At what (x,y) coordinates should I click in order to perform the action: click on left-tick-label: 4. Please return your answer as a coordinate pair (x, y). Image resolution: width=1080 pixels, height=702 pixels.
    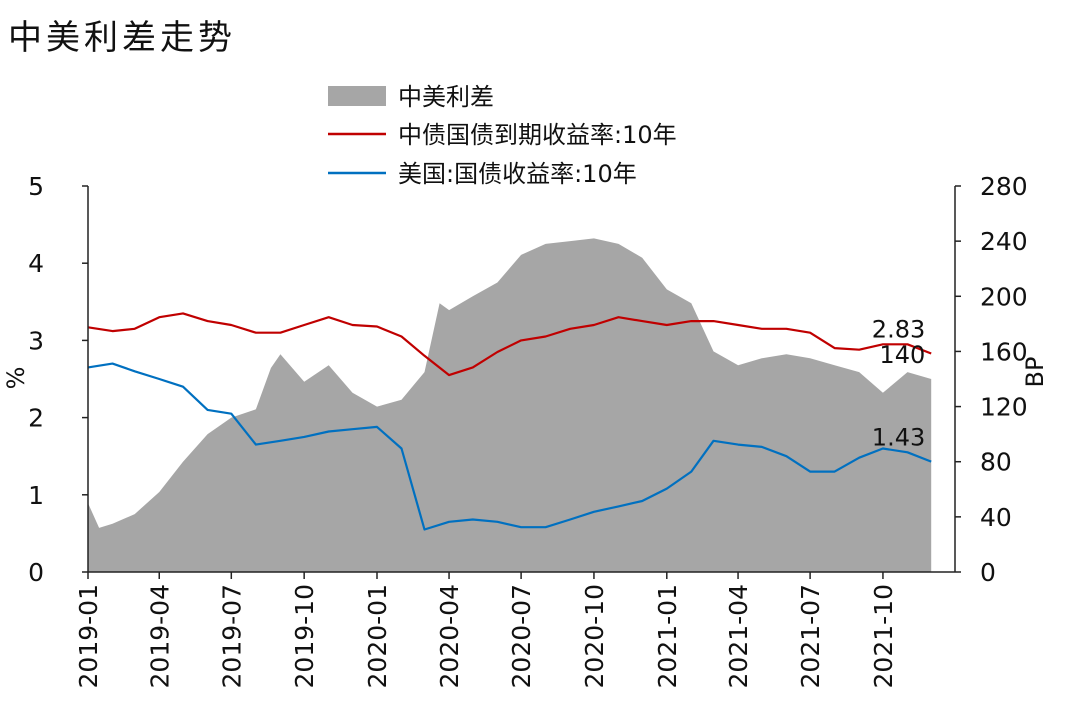
    Looking at the image, I should click on (36, 263).